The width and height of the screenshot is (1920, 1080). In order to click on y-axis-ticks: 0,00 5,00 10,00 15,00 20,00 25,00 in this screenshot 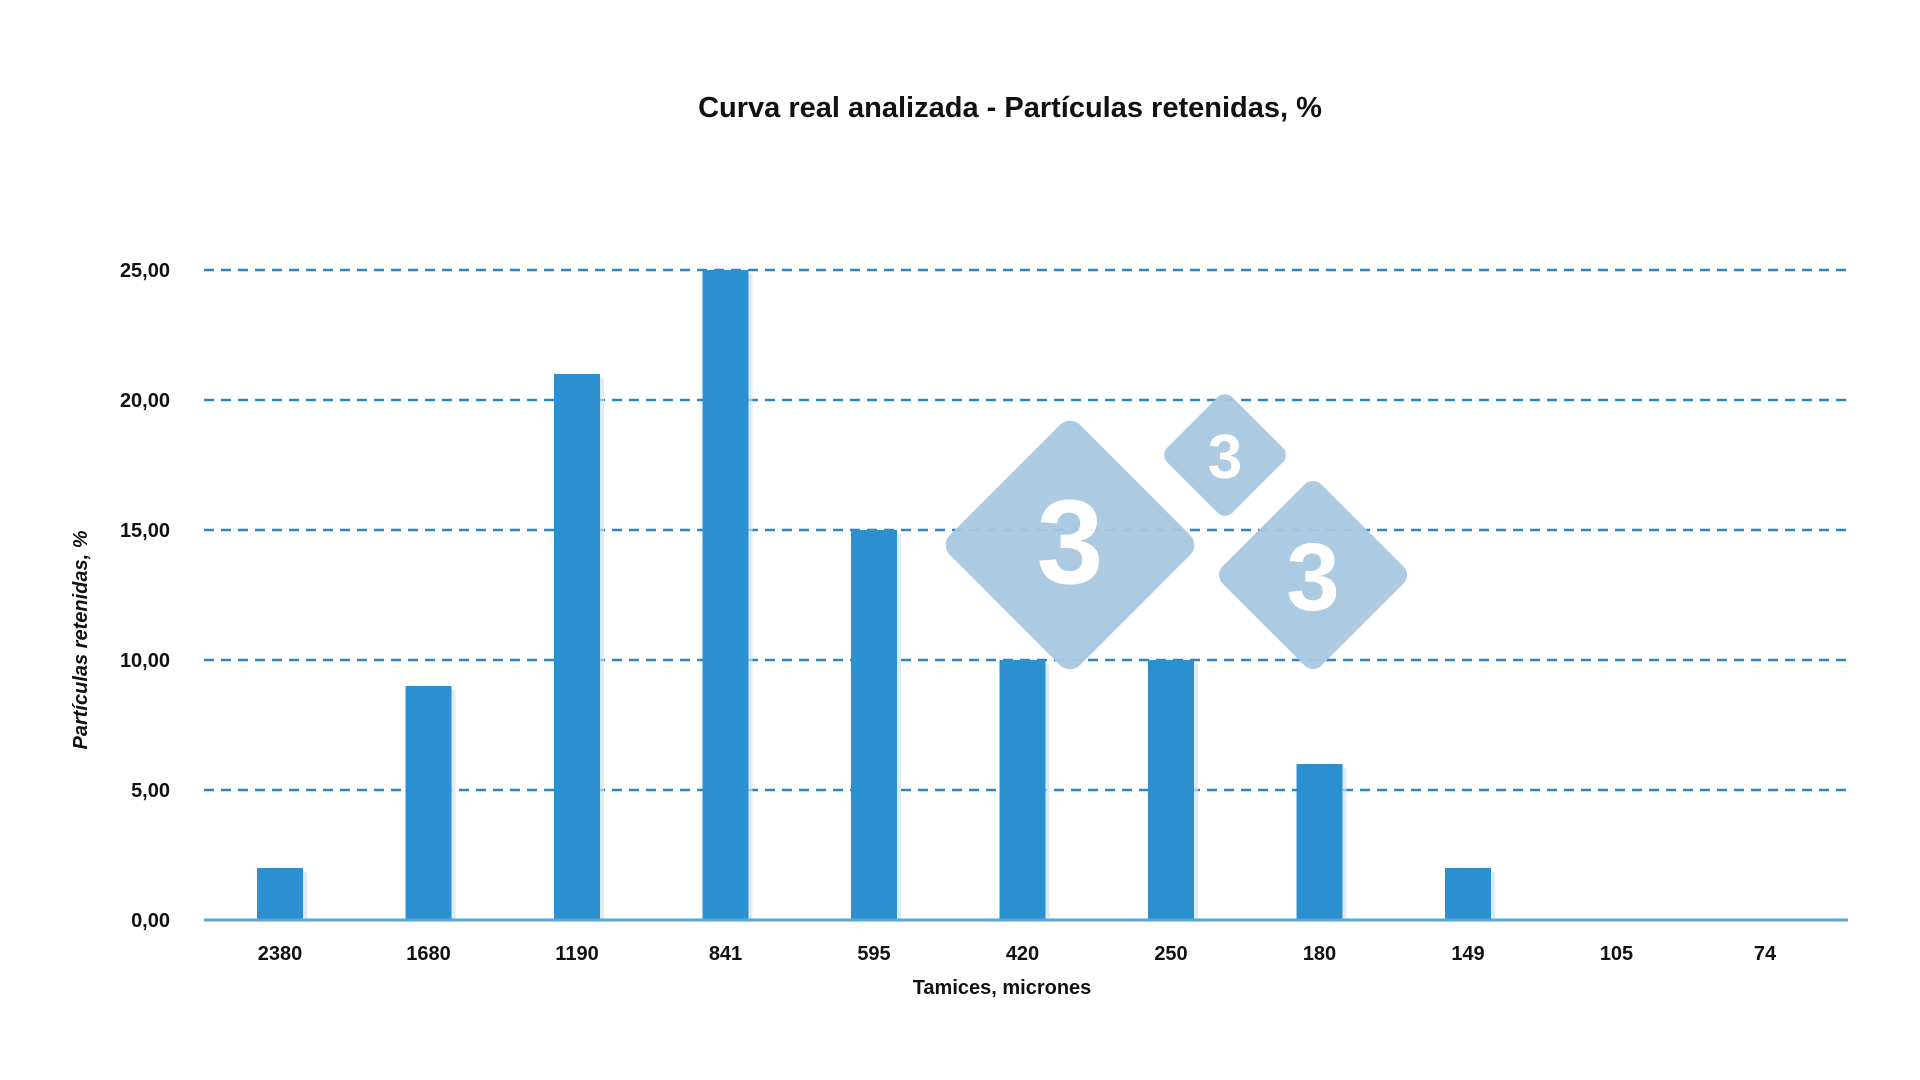, I will do `click(145, 596)`.